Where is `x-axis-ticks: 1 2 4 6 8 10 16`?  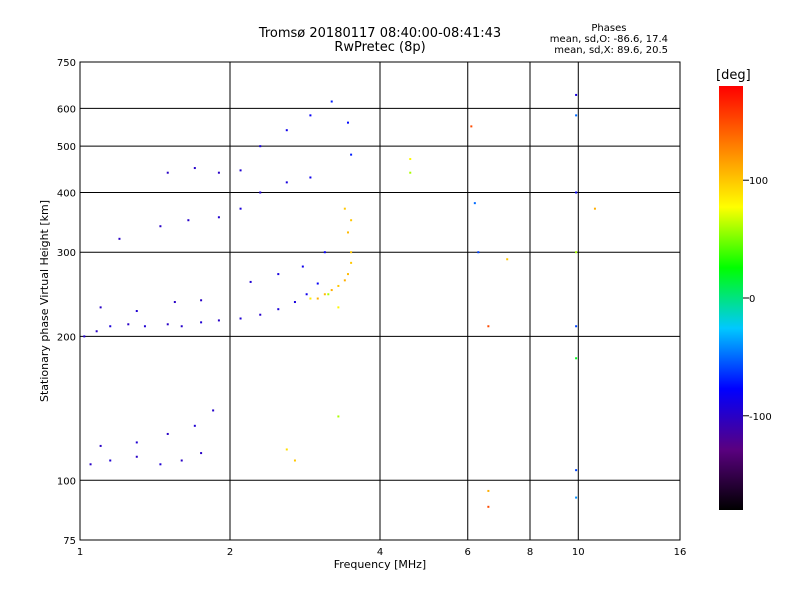
x-axis-ticks: 1 2 4 6 8 10 16 is located at coordinates (382, 552).